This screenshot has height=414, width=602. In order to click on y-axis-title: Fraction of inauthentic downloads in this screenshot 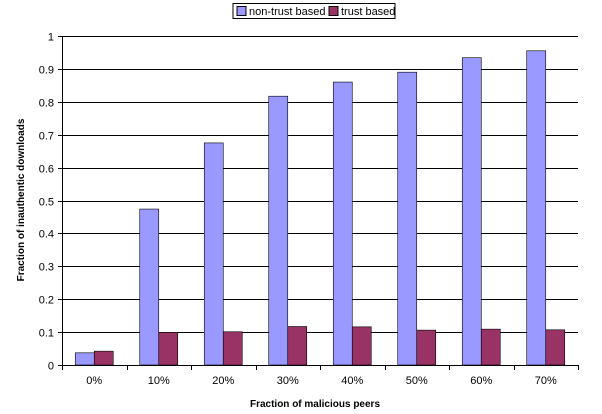, I will do `click(21, 199)`.